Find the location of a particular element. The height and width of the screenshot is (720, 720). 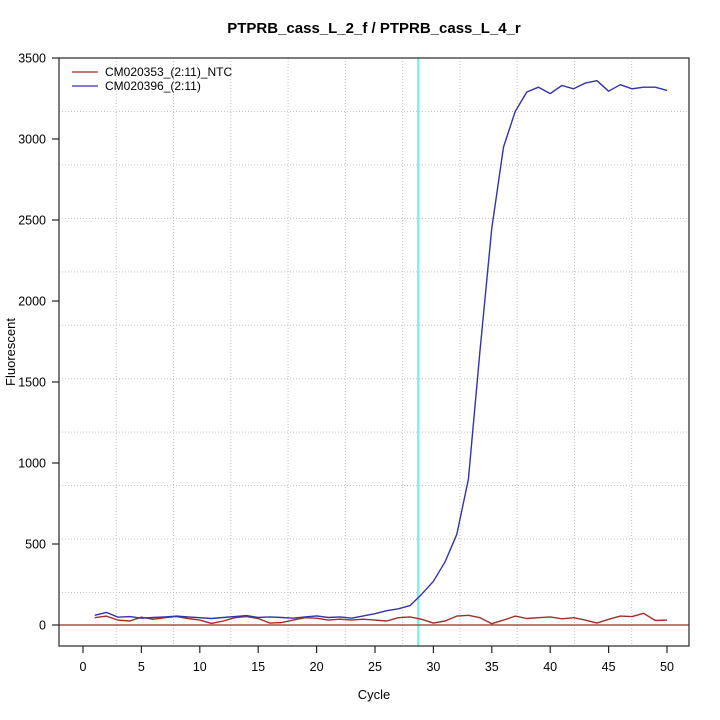

y-tick-label: 3500 is located at coordinates (32, 59).